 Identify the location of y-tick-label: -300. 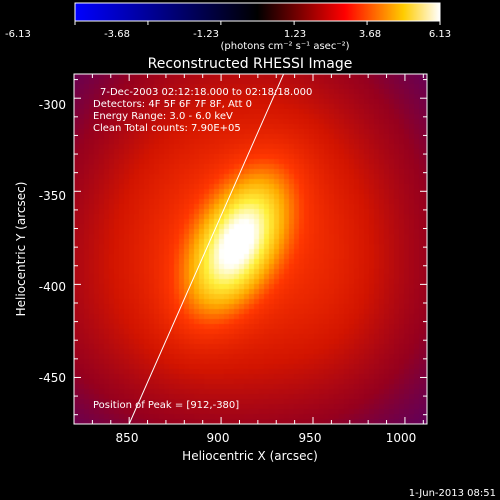
(52, 105).